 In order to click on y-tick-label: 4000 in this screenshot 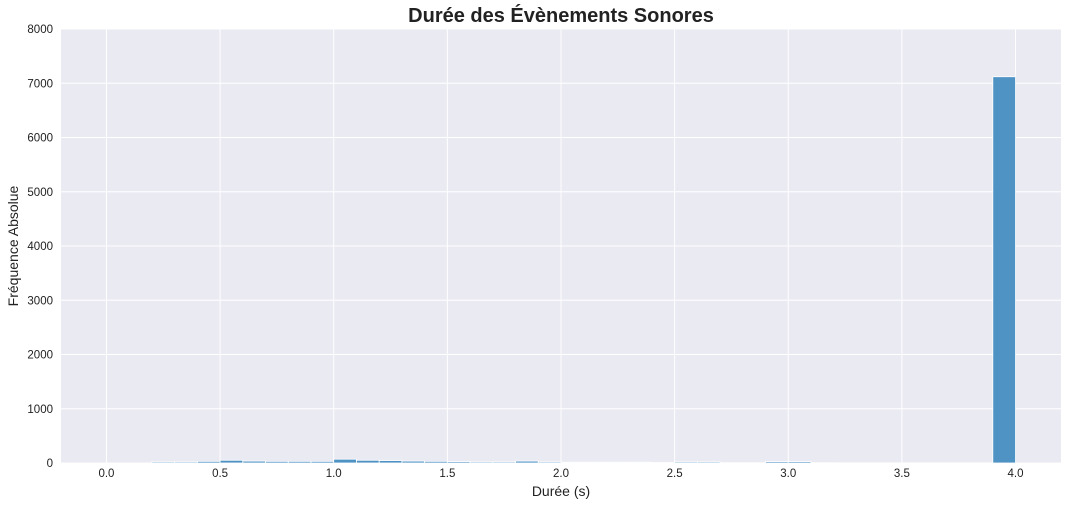, I will do `click(40, 247)`.